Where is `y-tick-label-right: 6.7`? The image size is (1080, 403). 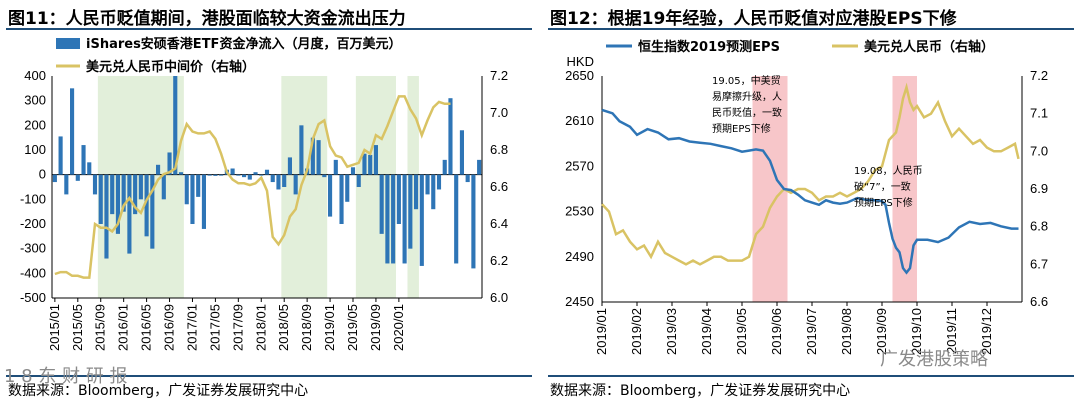
y-tick-label-right: 6.7 is located at coordinates (1039, 263).